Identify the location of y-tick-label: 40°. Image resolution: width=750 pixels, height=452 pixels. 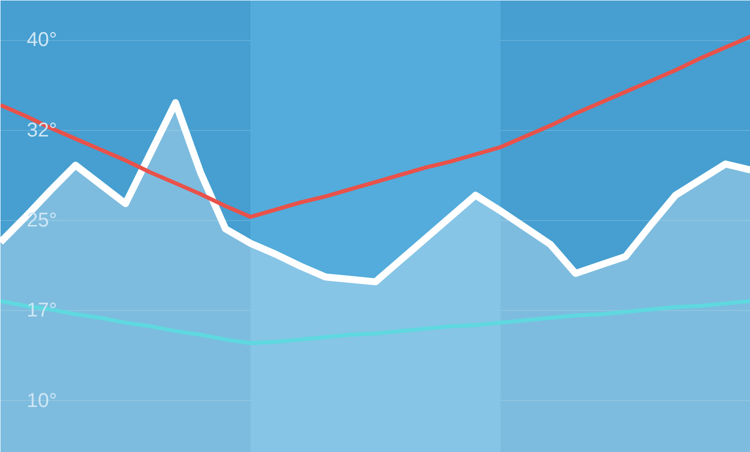
(41, 40).